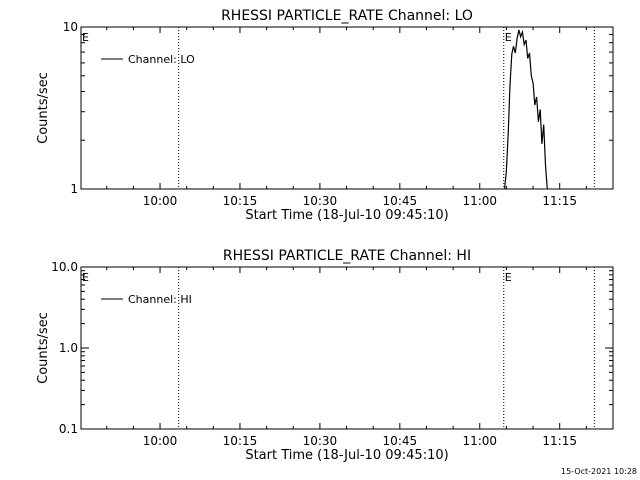 The width and height of the screenshot is (640, 480). What do you see at coordinates (70, 27) in the screenshot?
I see `panel1-y-tick-label: 10` at bounding box center [70, 27].